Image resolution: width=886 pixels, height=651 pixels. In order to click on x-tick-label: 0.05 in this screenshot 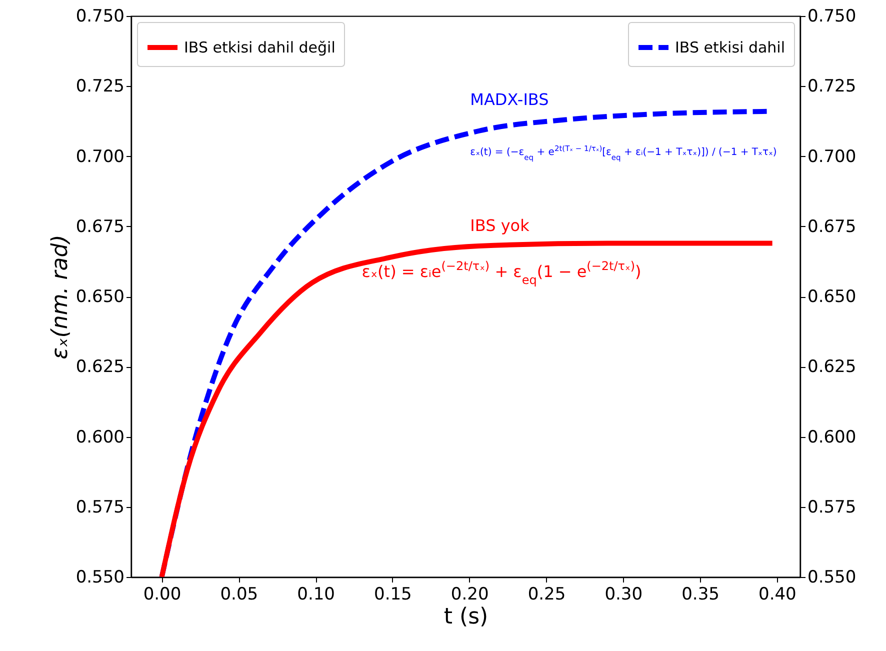, I will do `click(239, 594)`.